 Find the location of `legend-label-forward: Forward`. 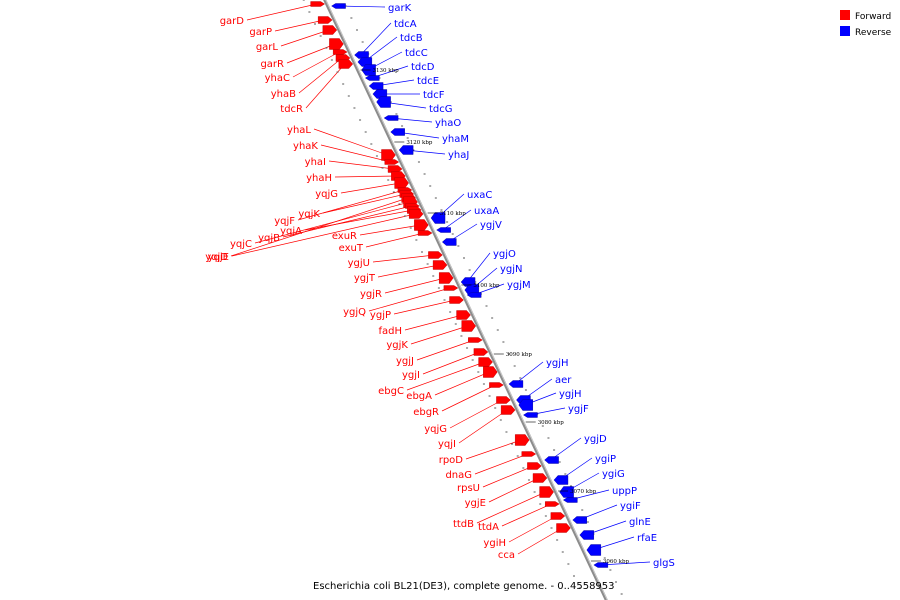

legend-label-forward: Forward is located at coordinates (873, 17).